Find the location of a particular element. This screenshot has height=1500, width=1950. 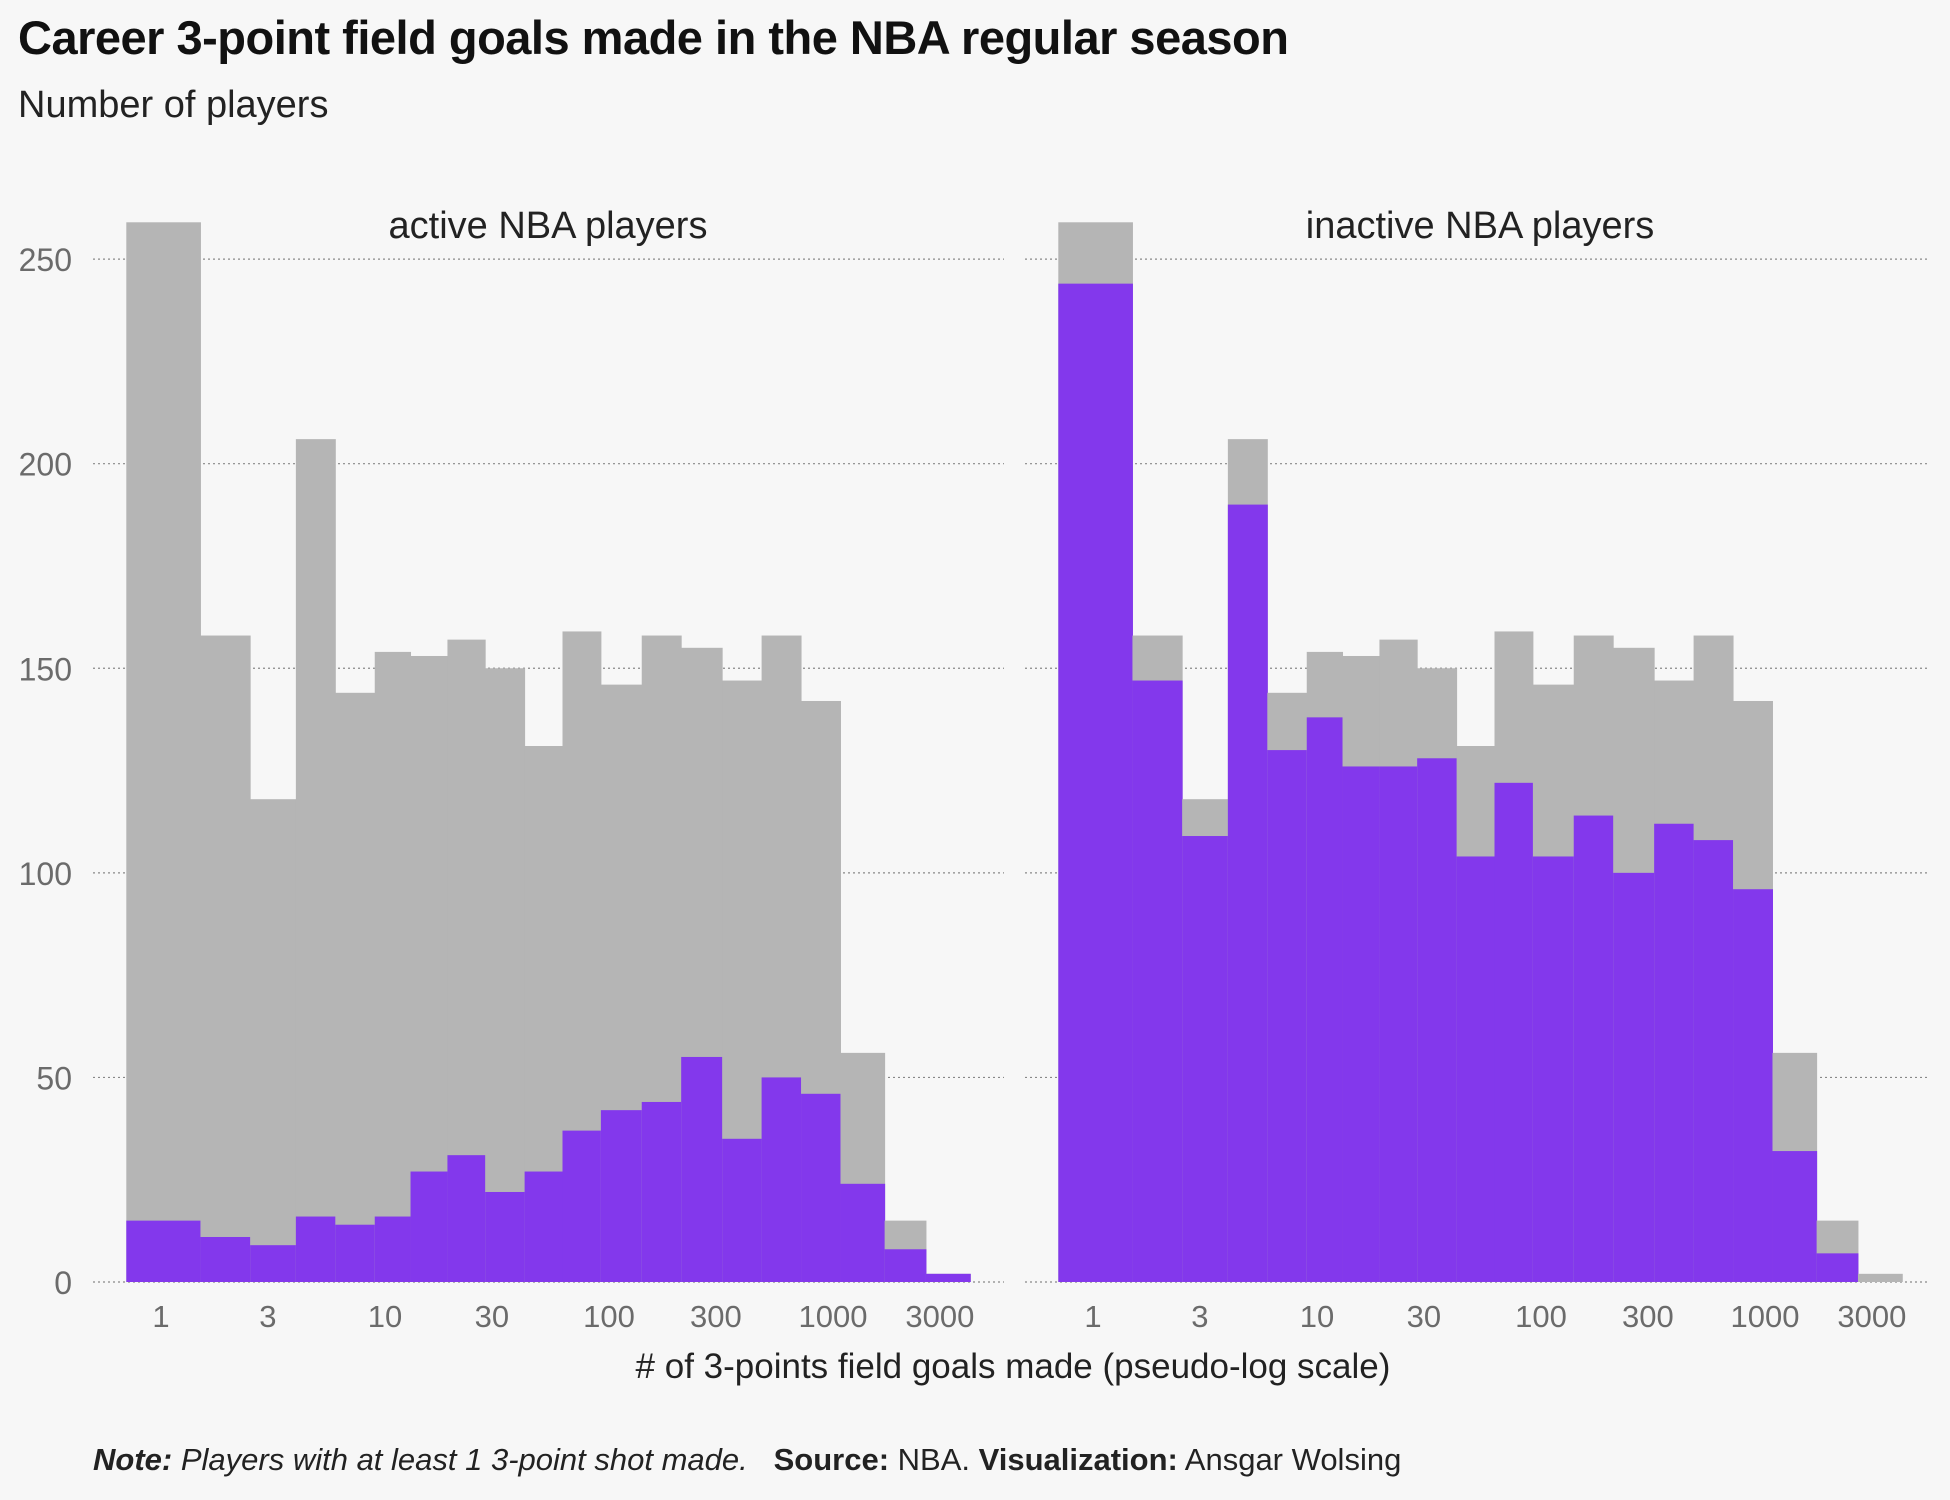

y-tick-label: 250 is located at coordinates (45, 260).